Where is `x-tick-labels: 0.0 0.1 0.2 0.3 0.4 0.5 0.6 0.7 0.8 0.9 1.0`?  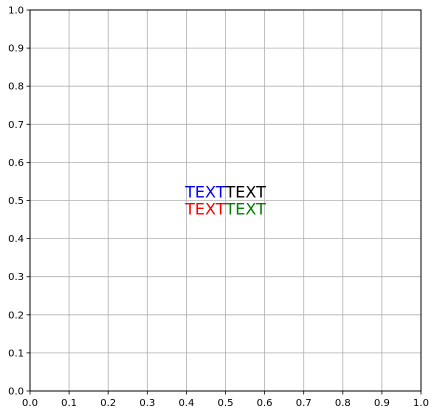 x-tick-labels: 0.0 0.1 0.2 0.3 0.4 0.5 0.6 0.7 0.8 0.9 1.0 is located at coordinates (225, 403).